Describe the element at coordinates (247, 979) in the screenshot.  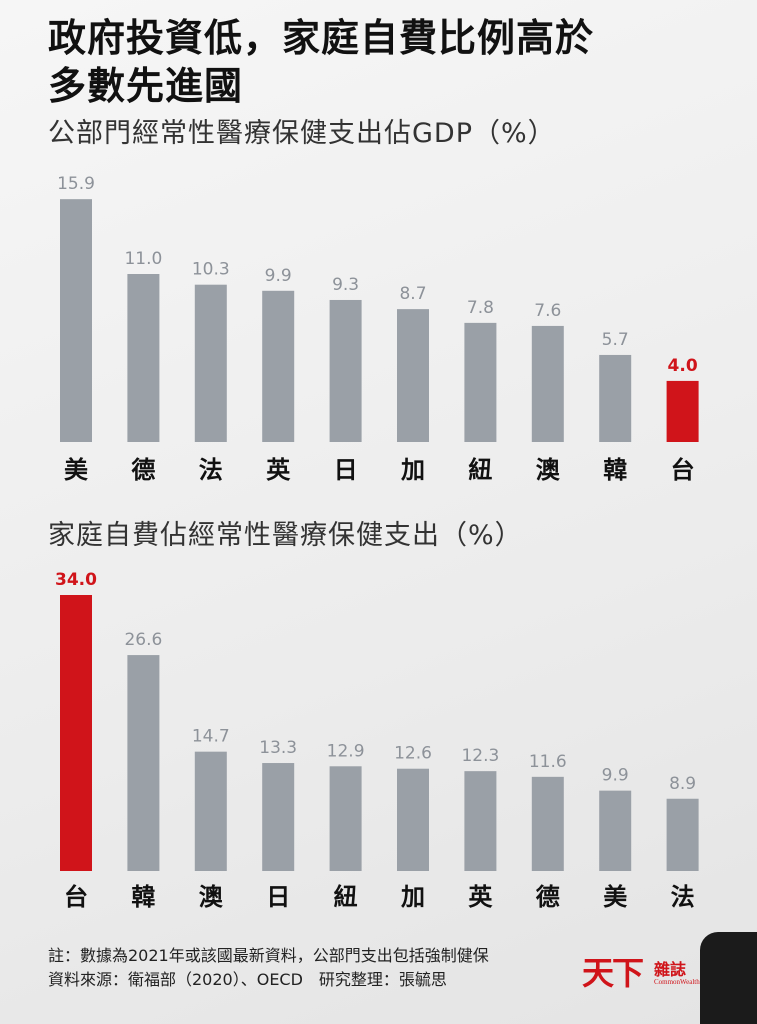
I see `source-note: 資料來源：衛福部（2020）、OECD 研究整理：張毓思` at that location.